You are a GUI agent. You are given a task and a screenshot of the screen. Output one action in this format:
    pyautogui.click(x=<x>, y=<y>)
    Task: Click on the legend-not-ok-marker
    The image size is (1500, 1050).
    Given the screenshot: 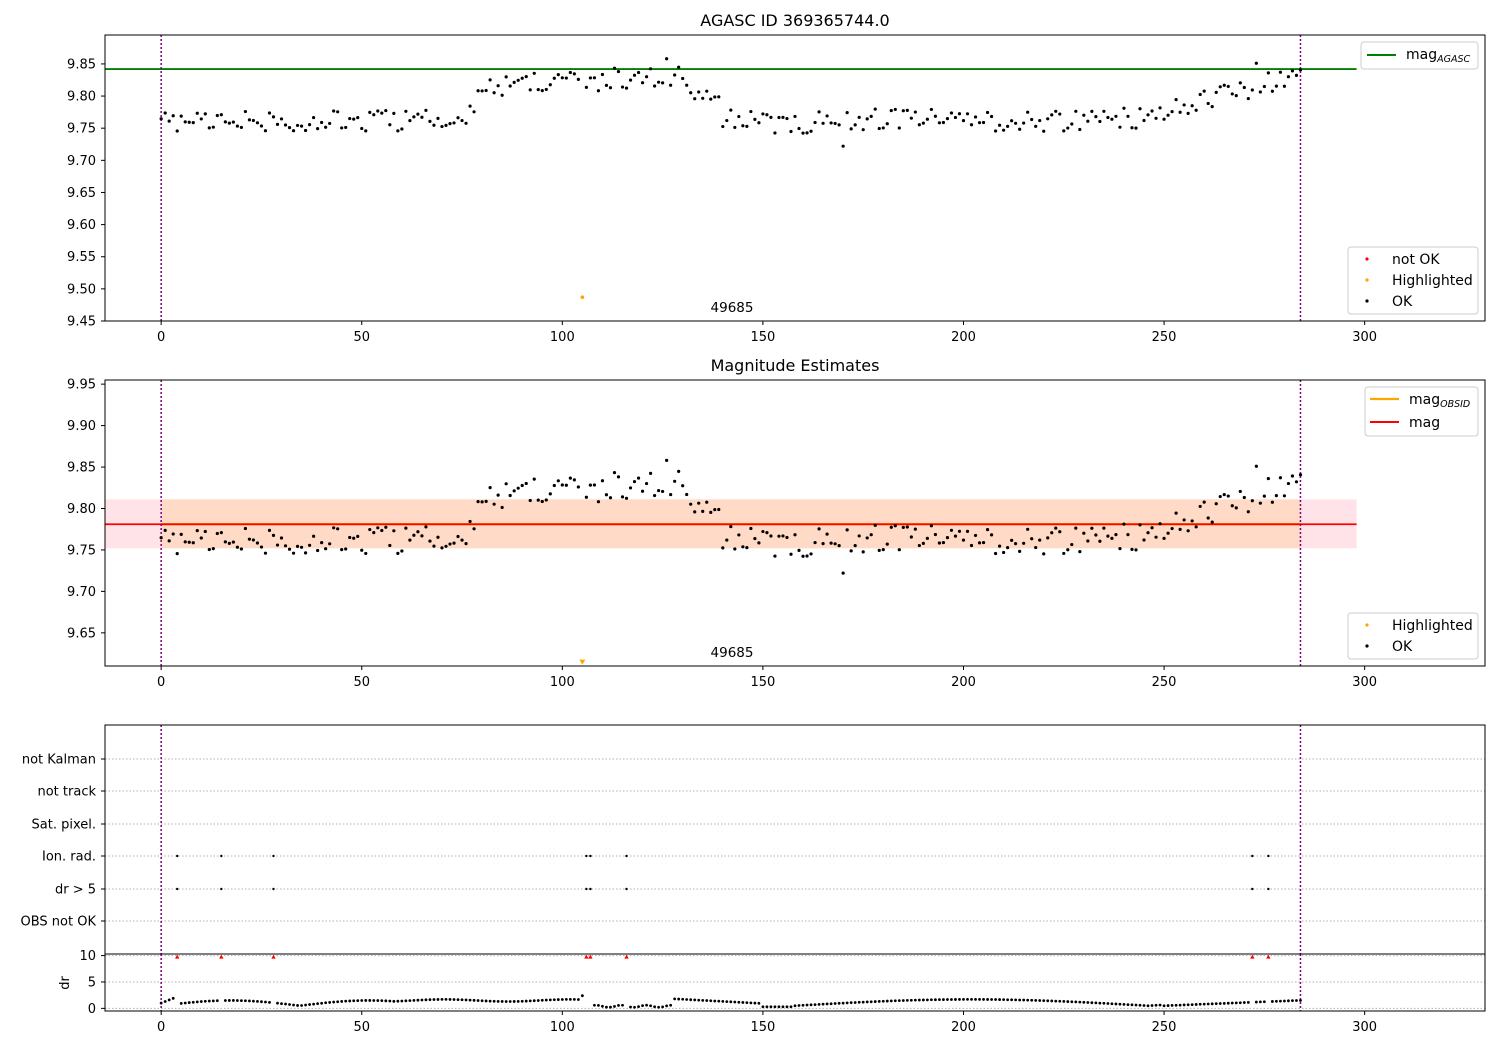 What is the action you would take?
    pyautogui.click(x=1367, y=259)
    